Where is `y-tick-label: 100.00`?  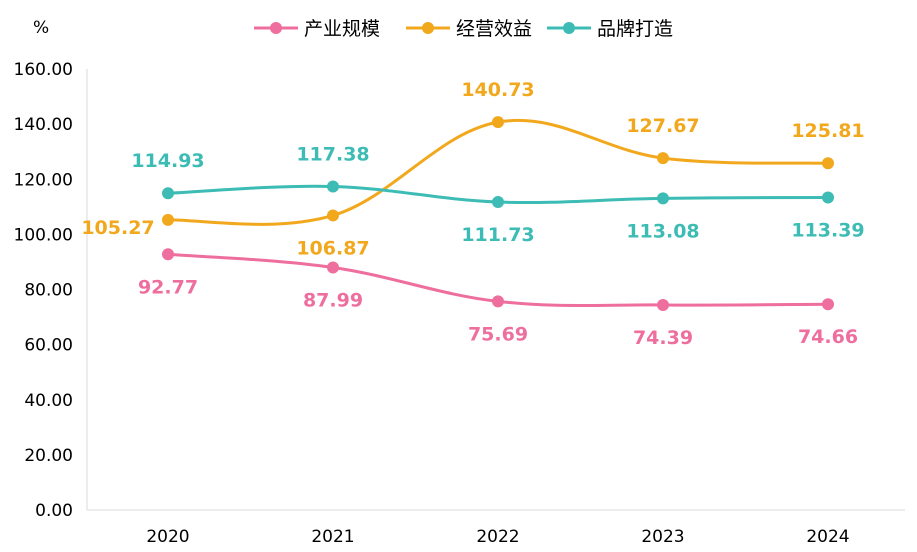 y-tick-label: 100.00 is located at coordinates (43, 235).